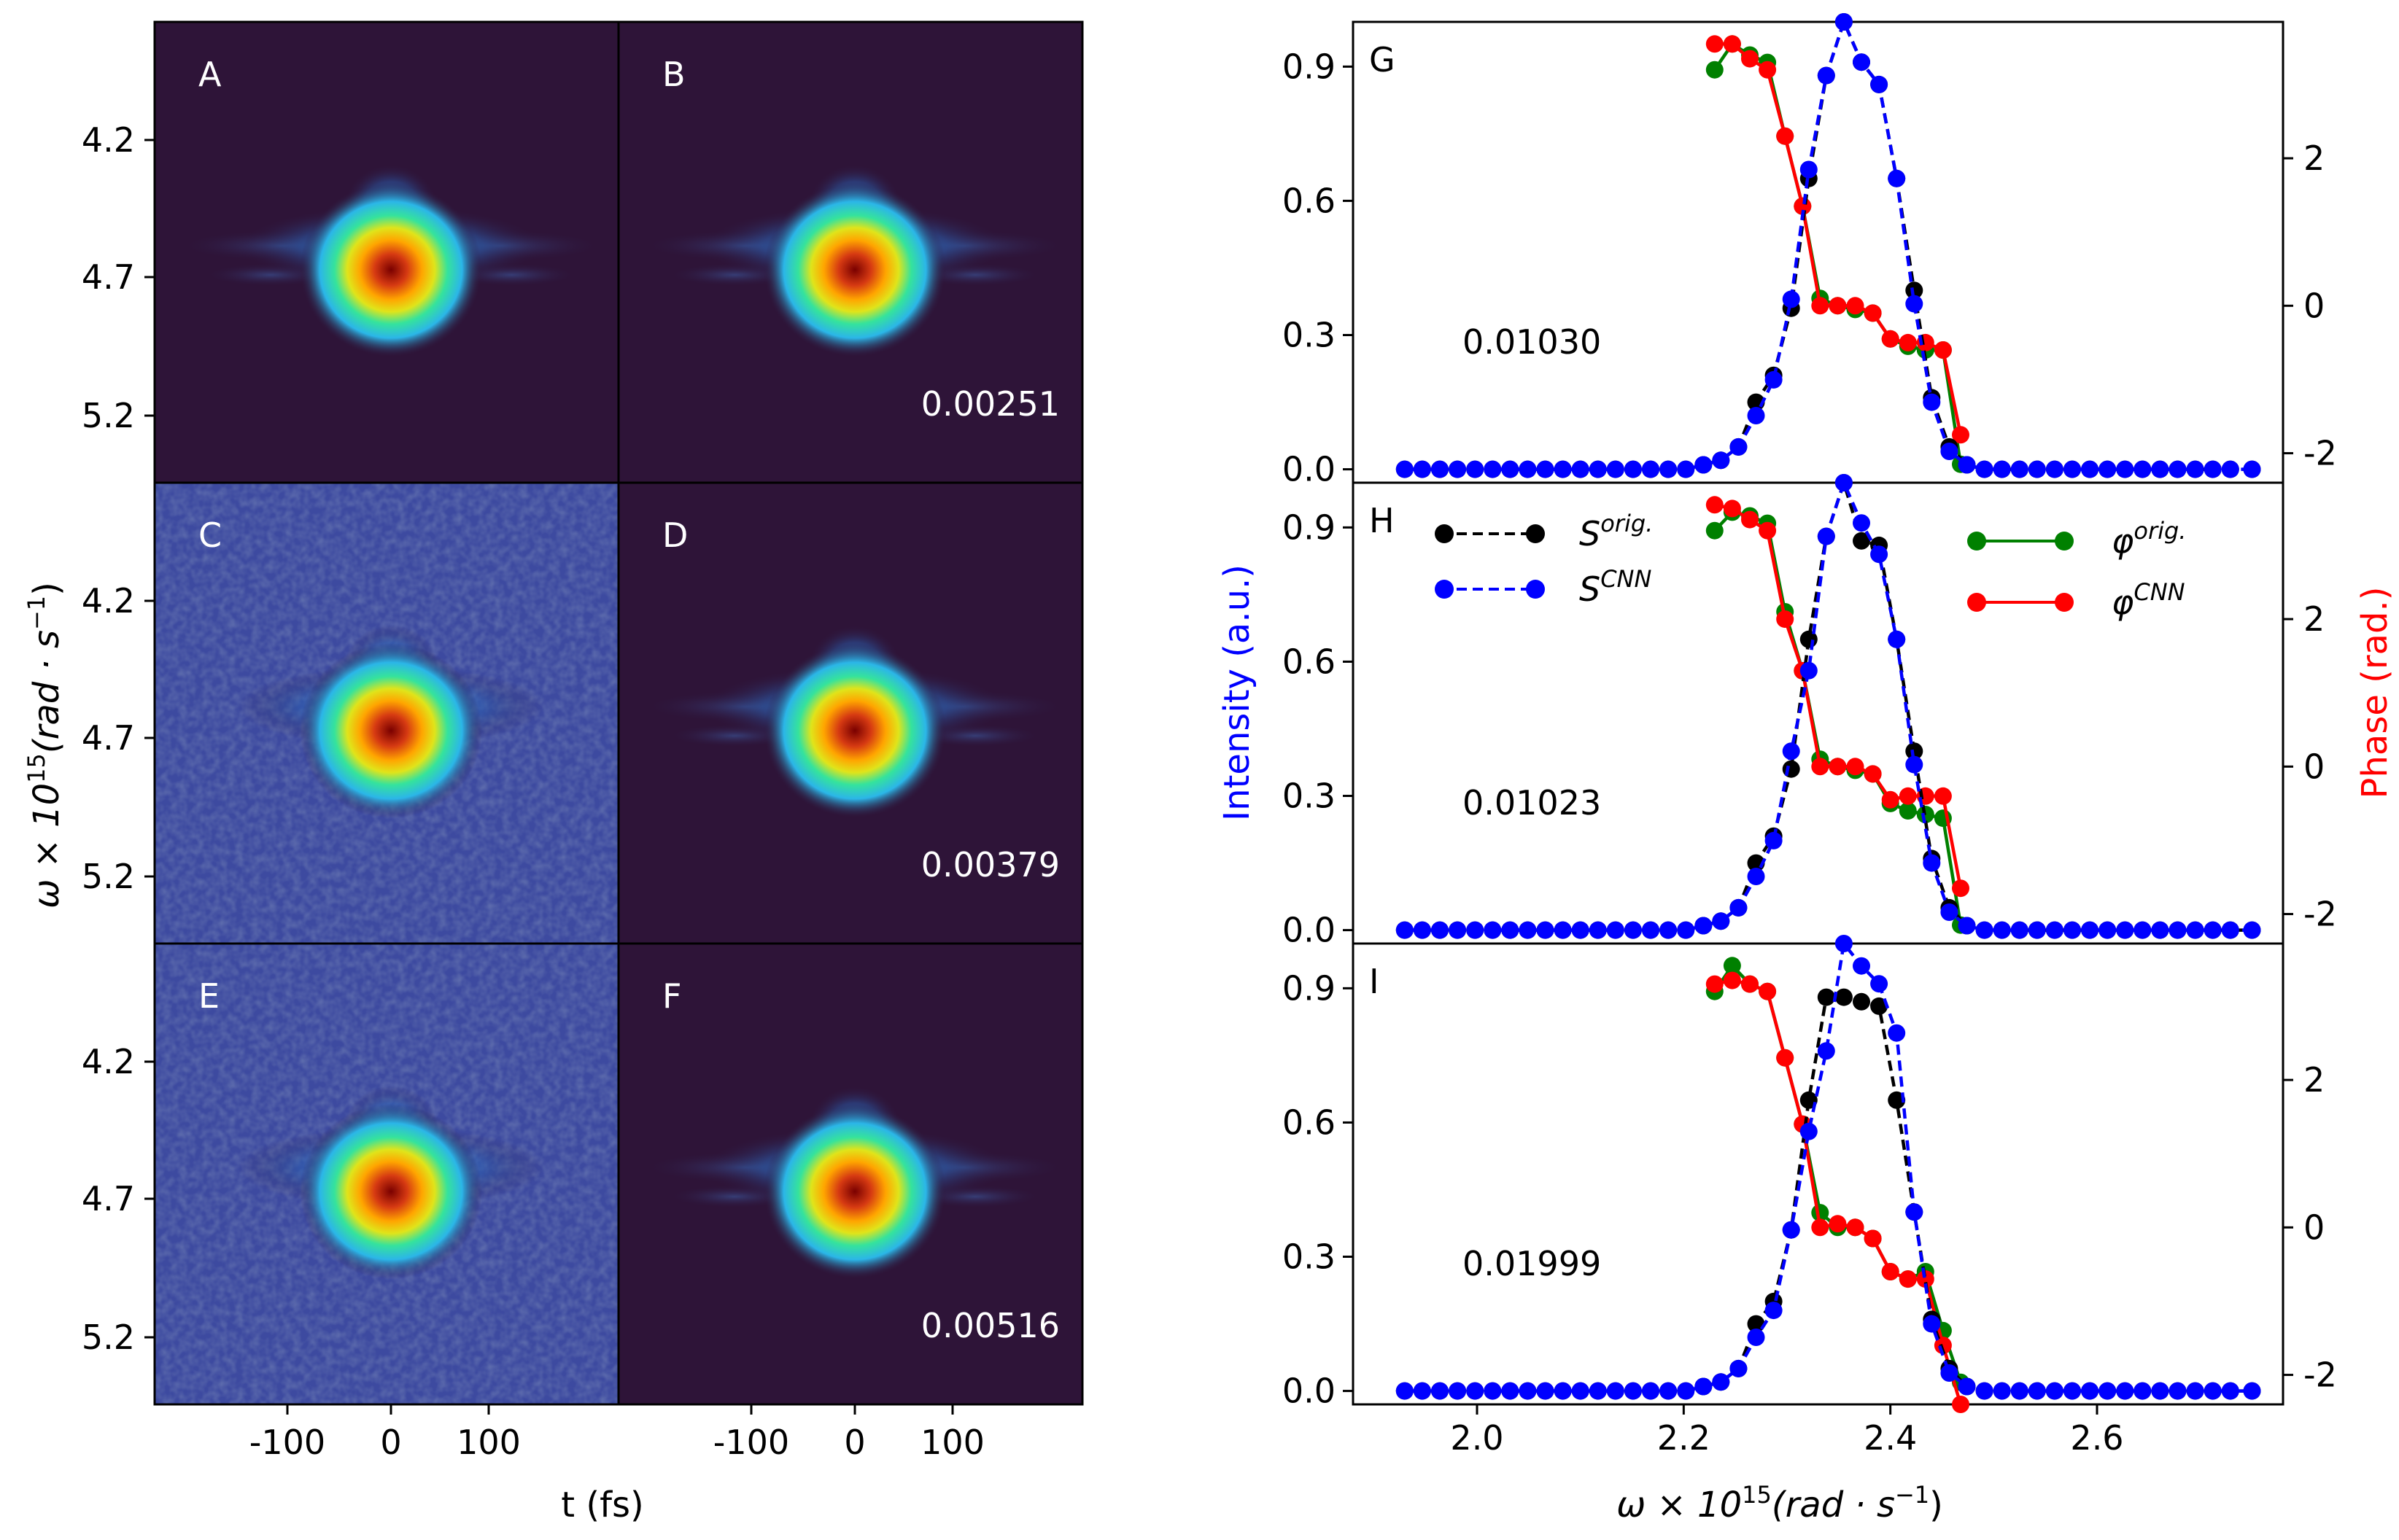 The image size is (2399, 1540). What do you see at coordinates (1828, 706) in the screenshot?
I see `intensity-cnn-series` at bounding box center [1828, 706].